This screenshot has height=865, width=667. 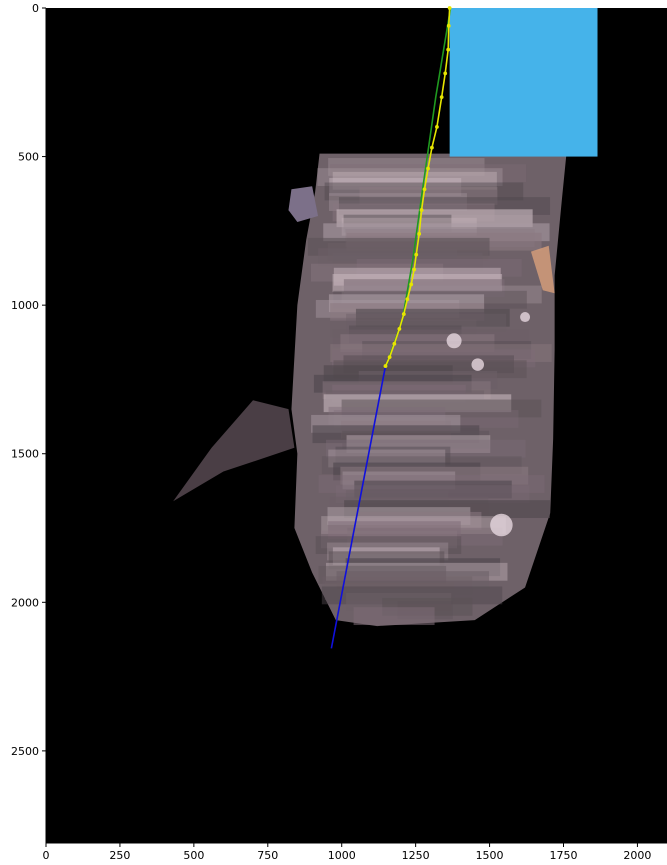 What do you see at coordinates (490, 855) in the screenshot?
I see `x-tick-label: 1500` at bounding box center [490, 855].